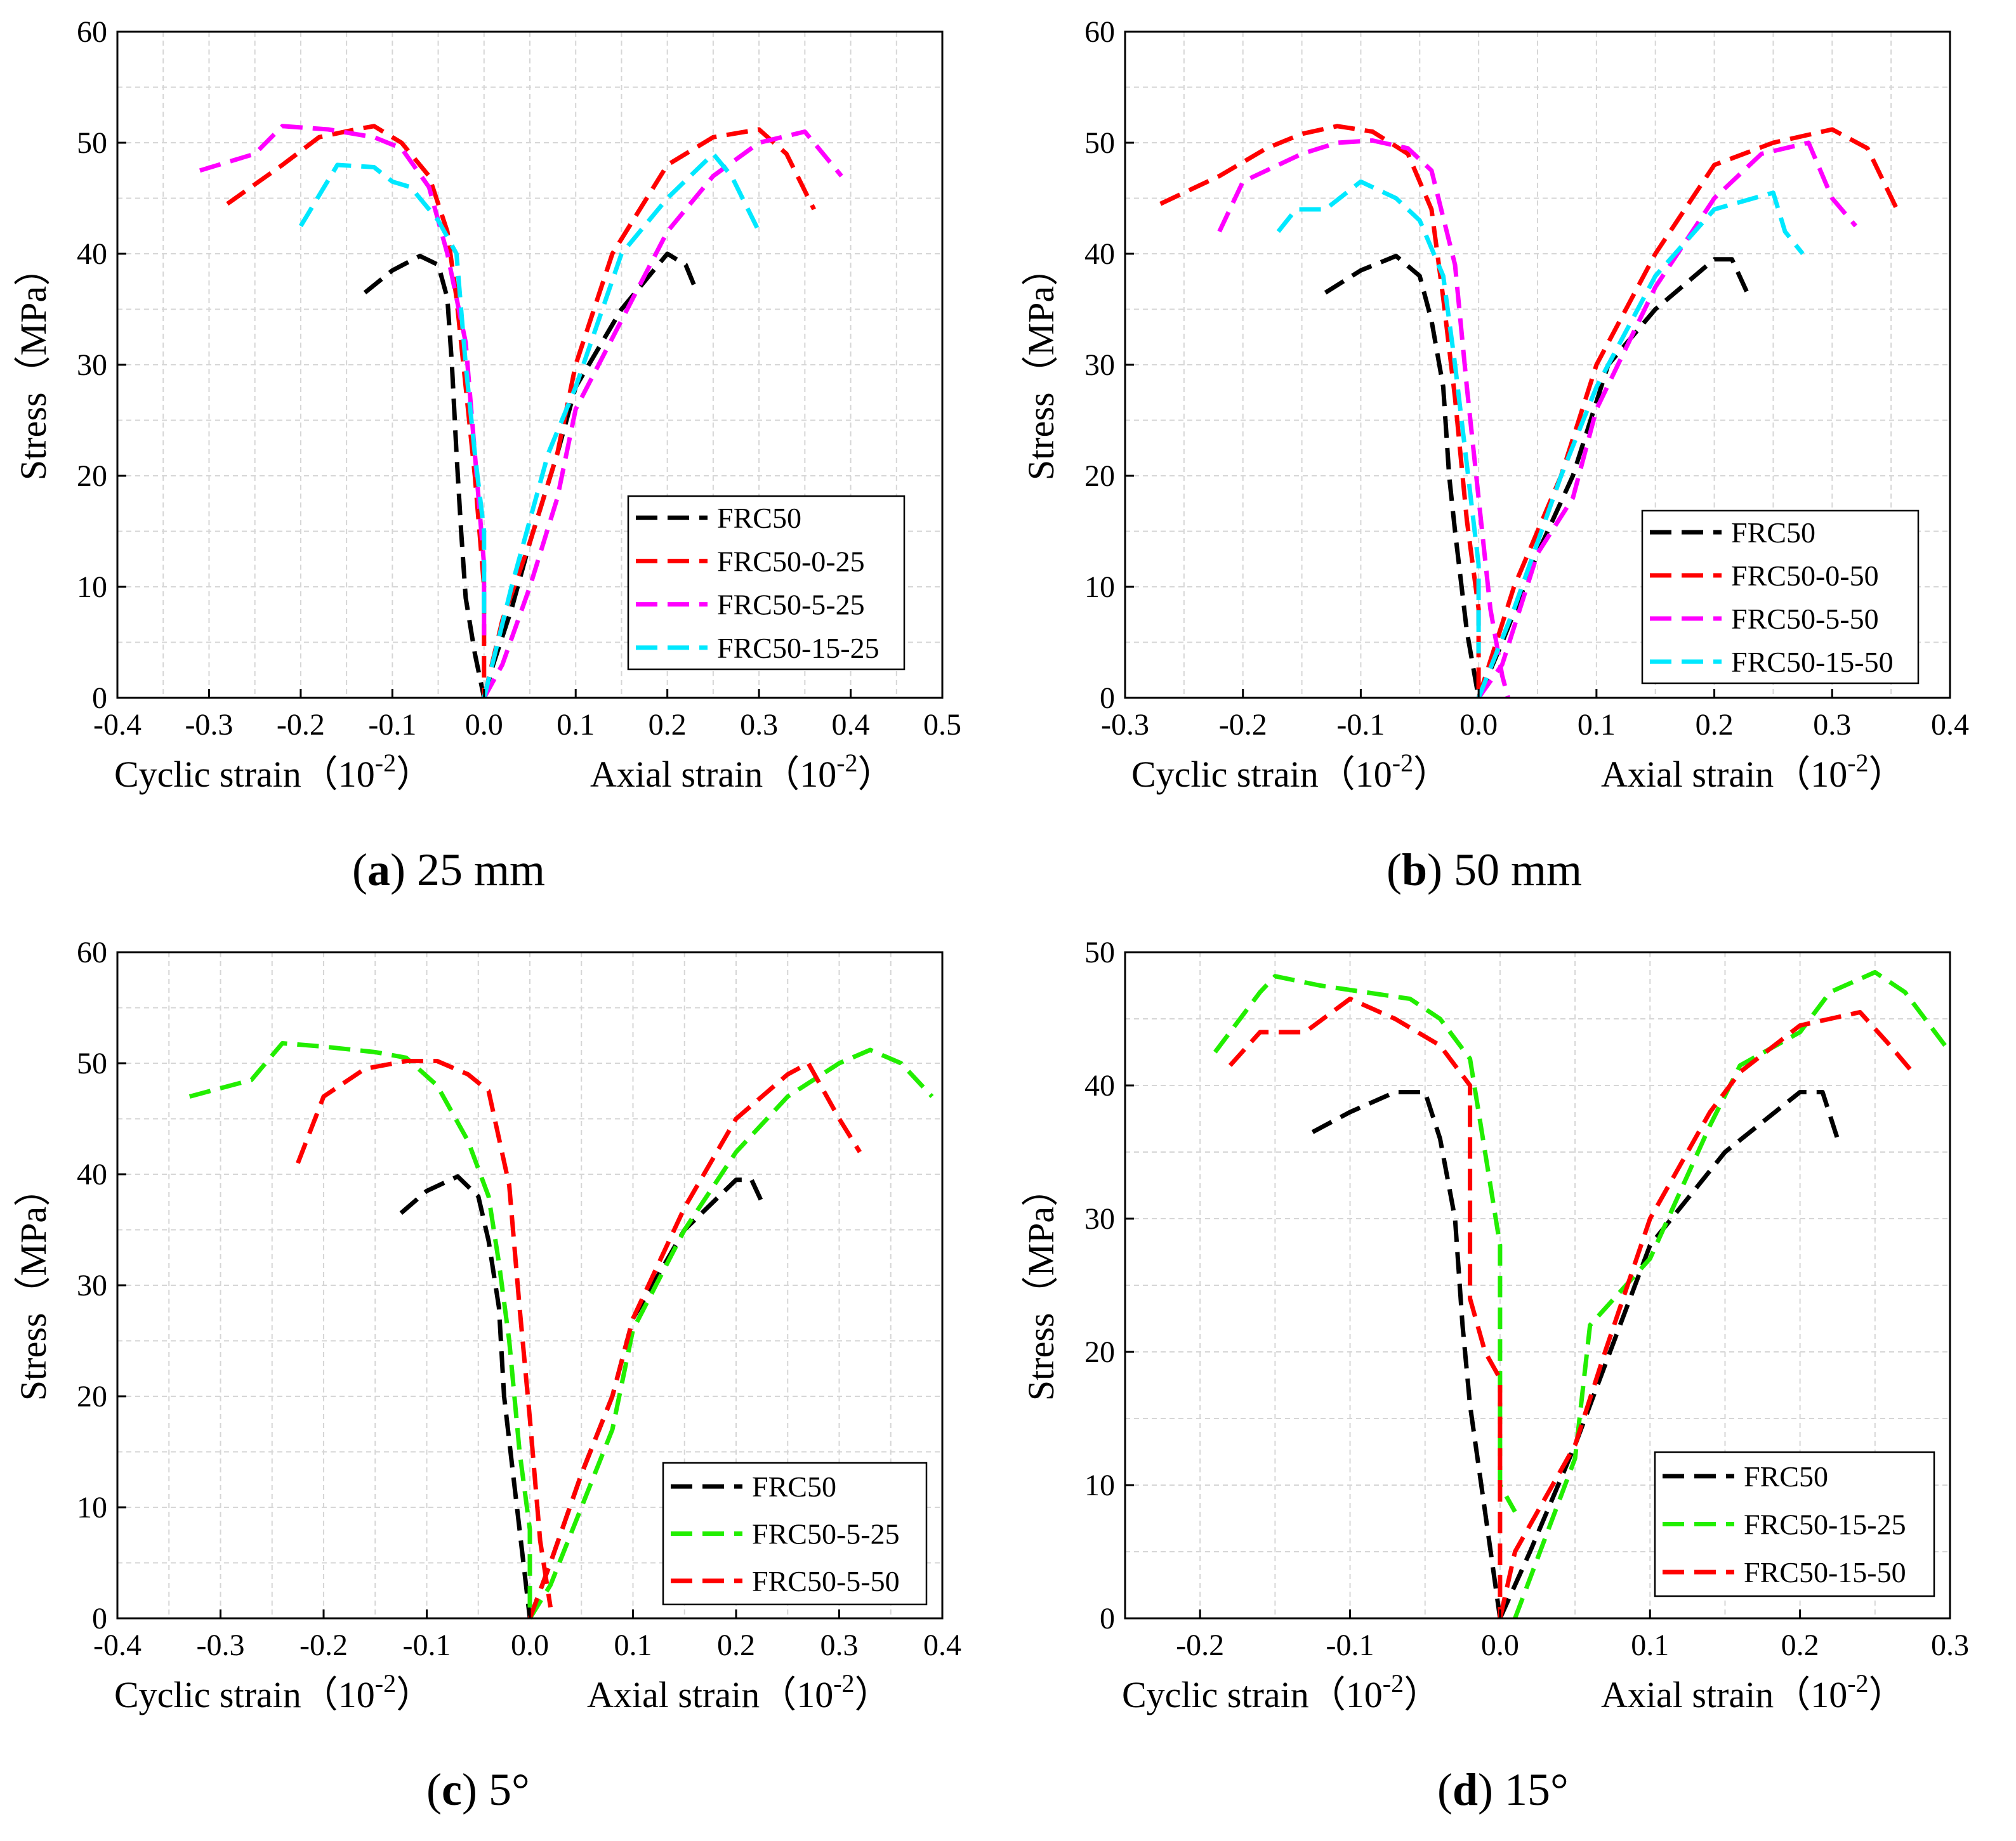 The width and height of the screenshot is (2016, 1841). I want to click on legend: FRC50 FRC50-5-25 FRC50-5-50, so click(795, 1534).